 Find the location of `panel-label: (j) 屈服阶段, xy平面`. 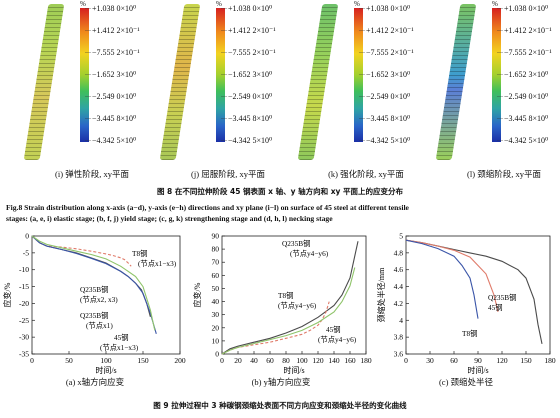

panel-label: (j) 屈服阶段, xy平面 is located at coordinates (228, 174).